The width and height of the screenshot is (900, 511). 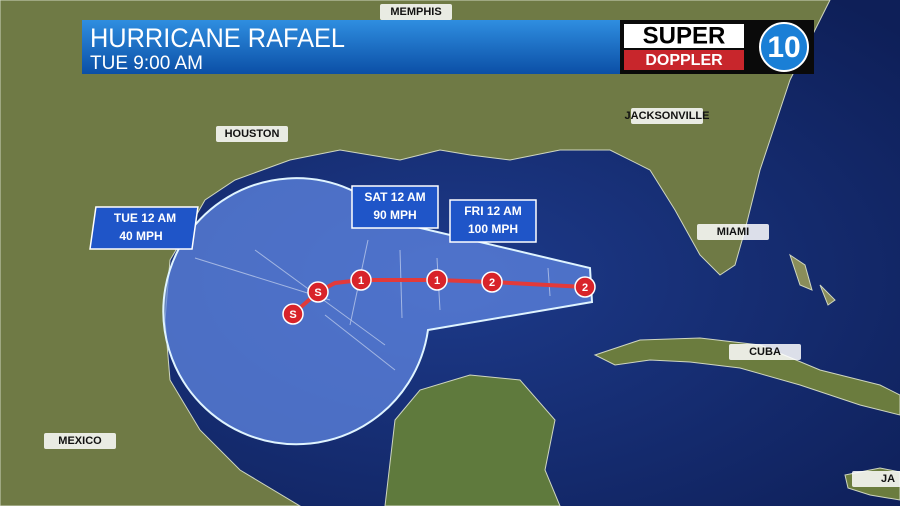 I want to click on forecast-box: TUE 12 AM 40 MPH, so click(x=144, y=228).